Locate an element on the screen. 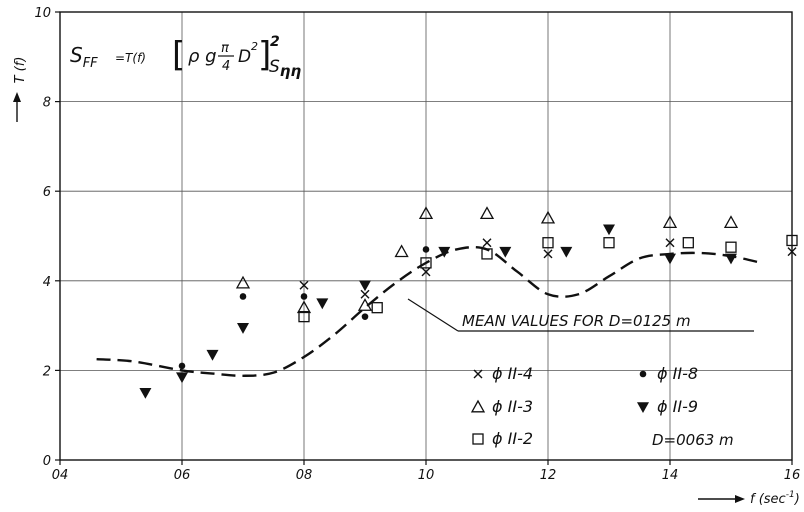  x-tick-label: 14 is located at coordinates (670, 475).